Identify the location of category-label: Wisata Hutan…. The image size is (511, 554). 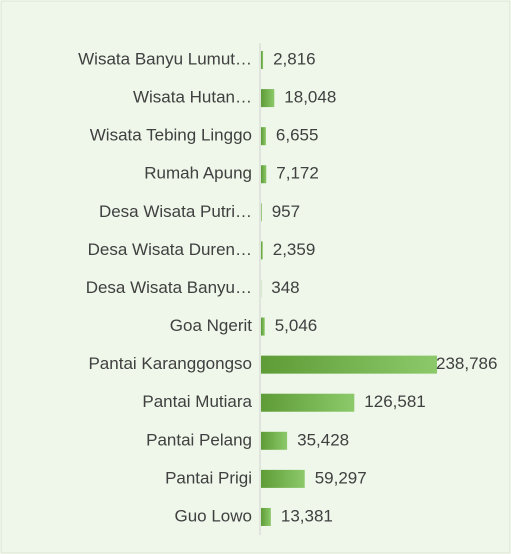
(192, 97).